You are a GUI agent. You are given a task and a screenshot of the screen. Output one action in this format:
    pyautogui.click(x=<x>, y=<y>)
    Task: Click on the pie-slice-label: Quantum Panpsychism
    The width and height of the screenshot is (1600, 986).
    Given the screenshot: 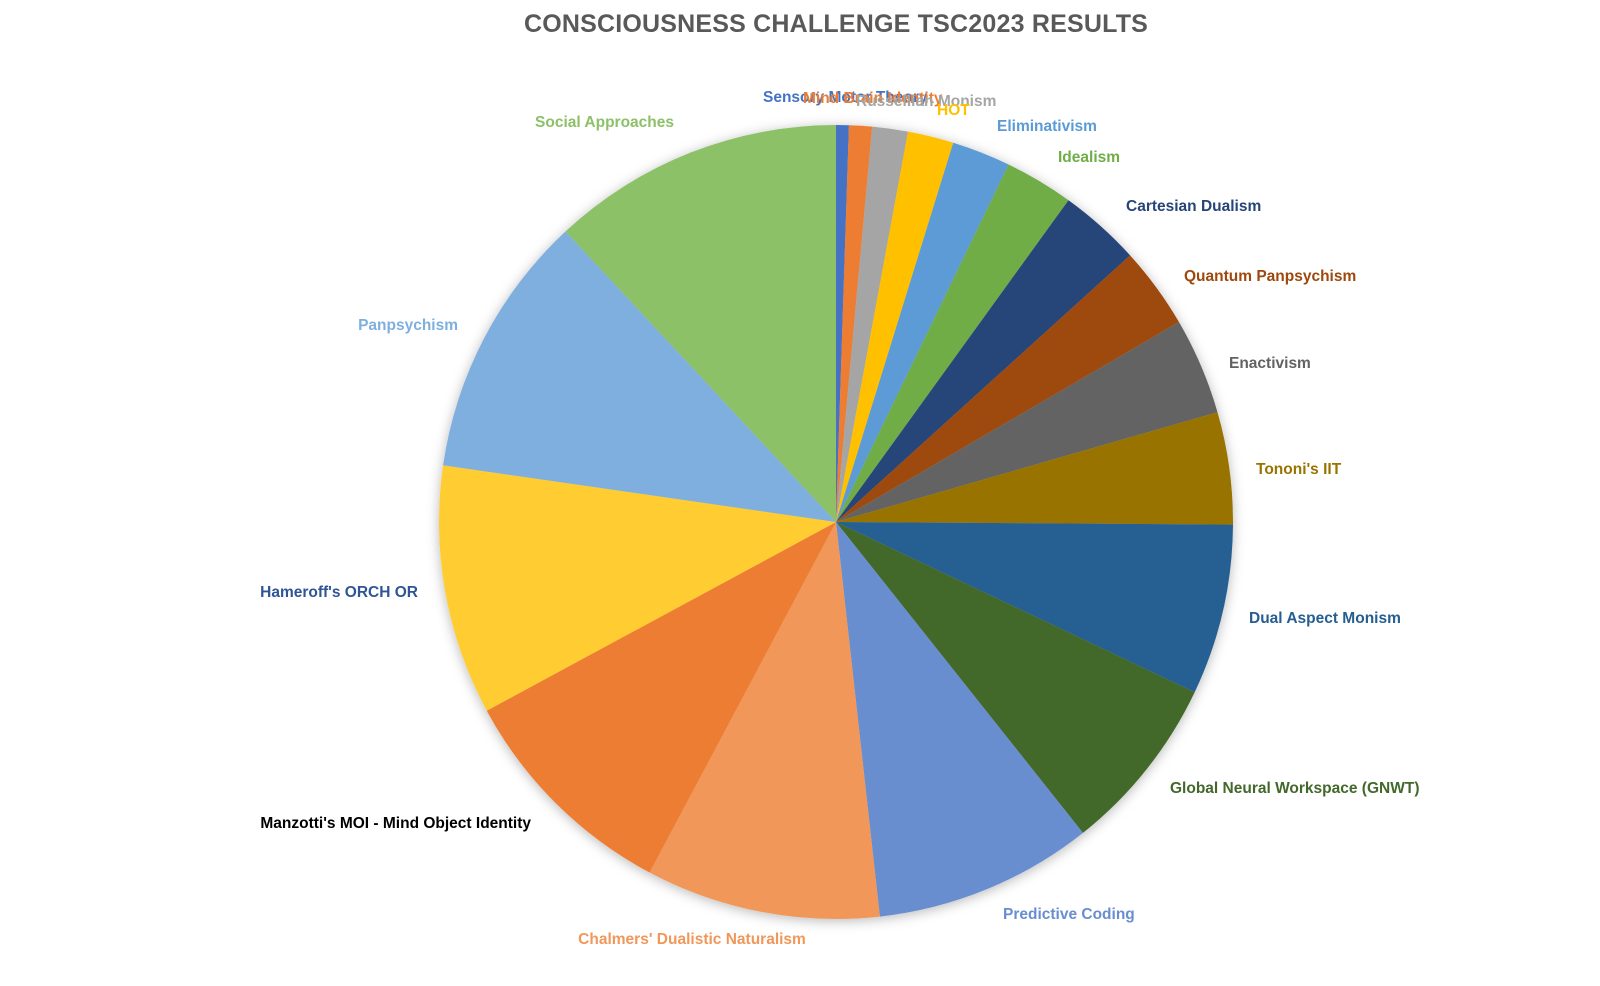 What is the action you would take?
    pyautogui.click(x=1270, y=276)
    